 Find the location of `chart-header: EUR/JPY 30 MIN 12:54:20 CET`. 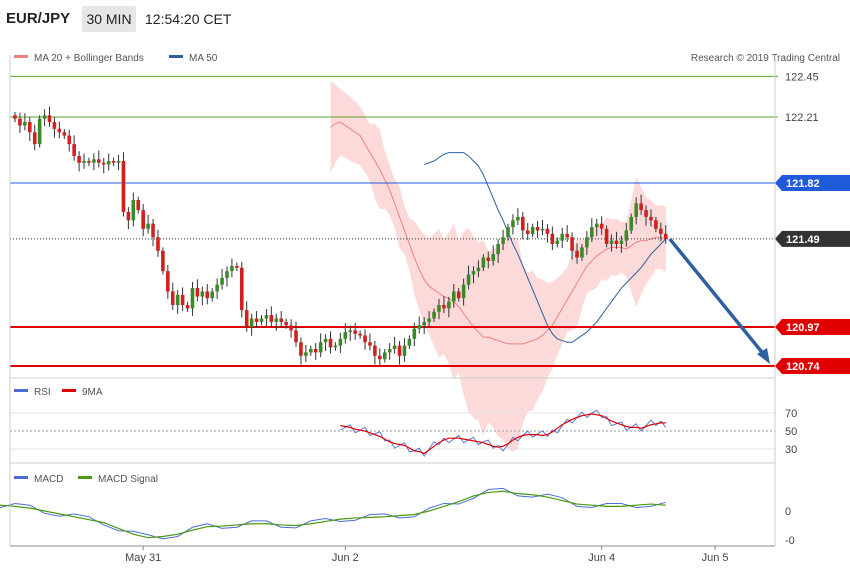

chart-header: EUR/JPY 30 MIN 12:54:20 CET is located at coordinates (425, 19).